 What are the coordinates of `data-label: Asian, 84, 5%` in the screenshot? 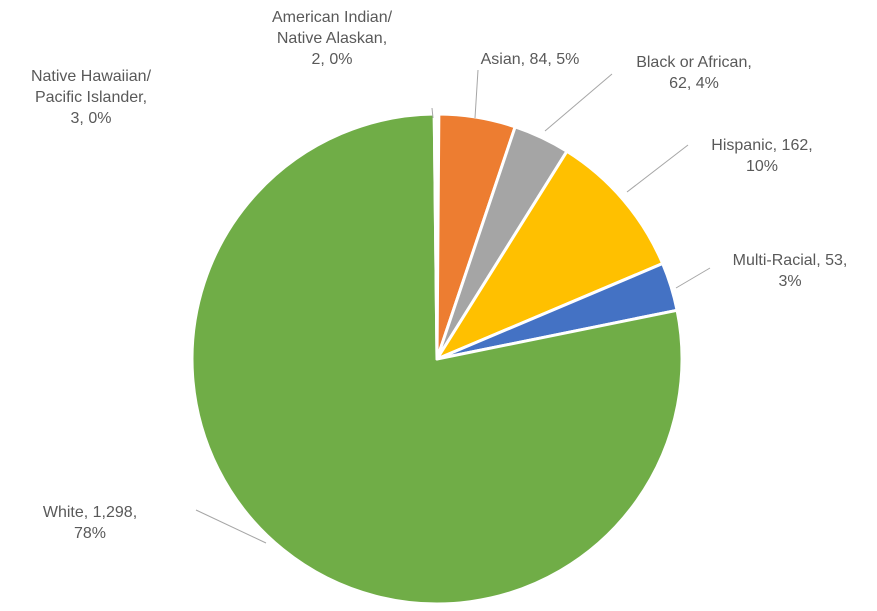 It's located at (530, 59).